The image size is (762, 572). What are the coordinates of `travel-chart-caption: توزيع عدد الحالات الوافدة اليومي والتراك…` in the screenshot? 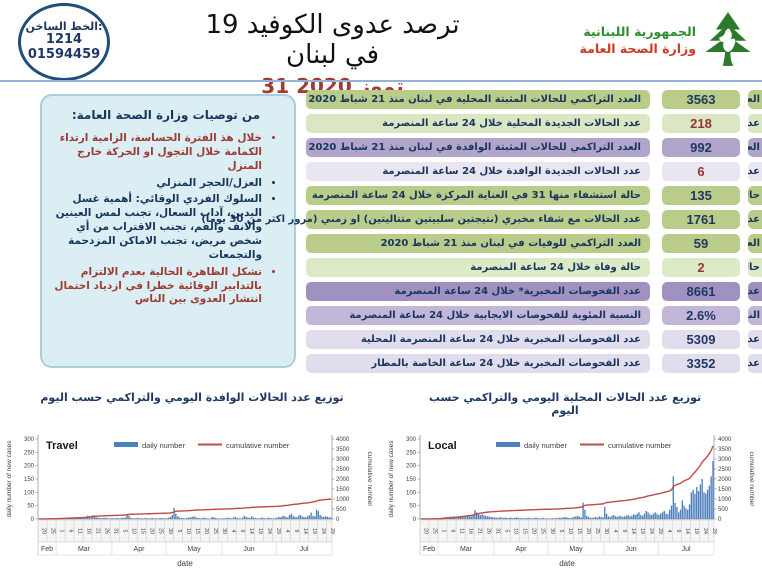 It's located at (192, 397).